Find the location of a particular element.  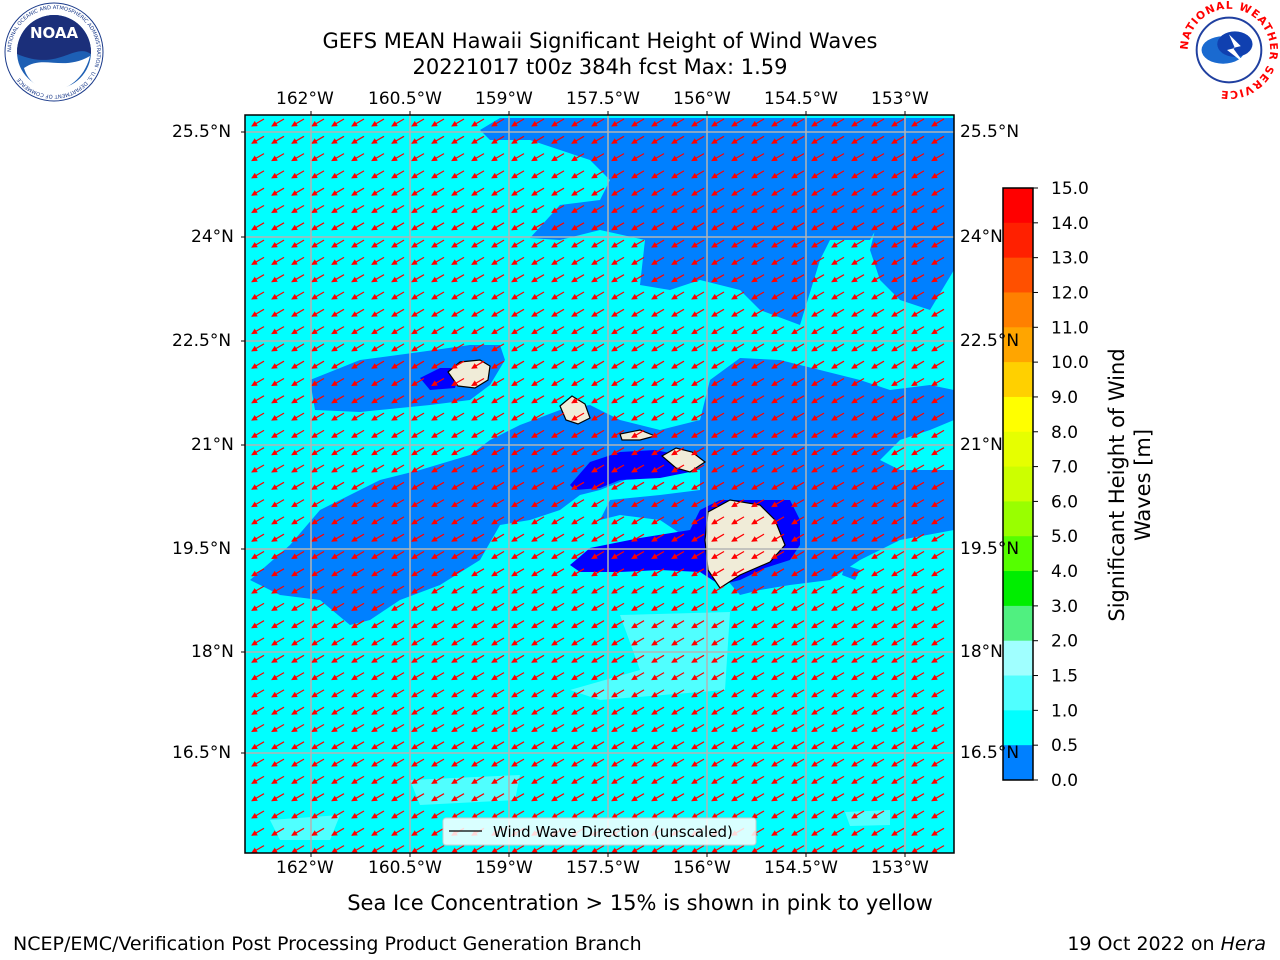

colorbar-tick-label: 0.0 is located at coordinates (1064, 781).